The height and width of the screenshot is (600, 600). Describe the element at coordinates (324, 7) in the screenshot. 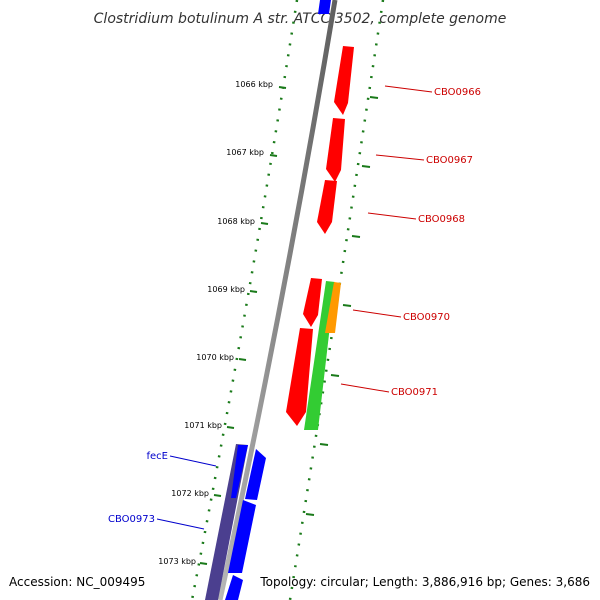

I see `gene-feature-top-blue` at that location.